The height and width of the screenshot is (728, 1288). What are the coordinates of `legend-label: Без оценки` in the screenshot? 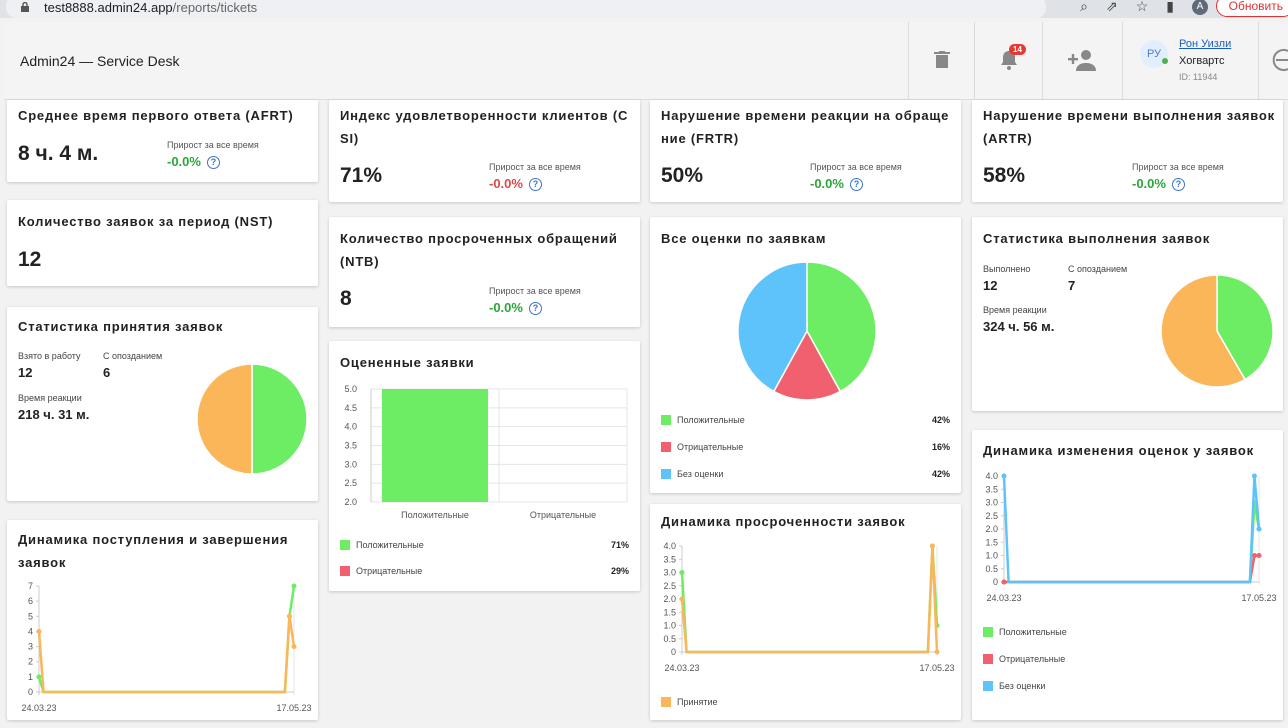 It's located at (700, 474).